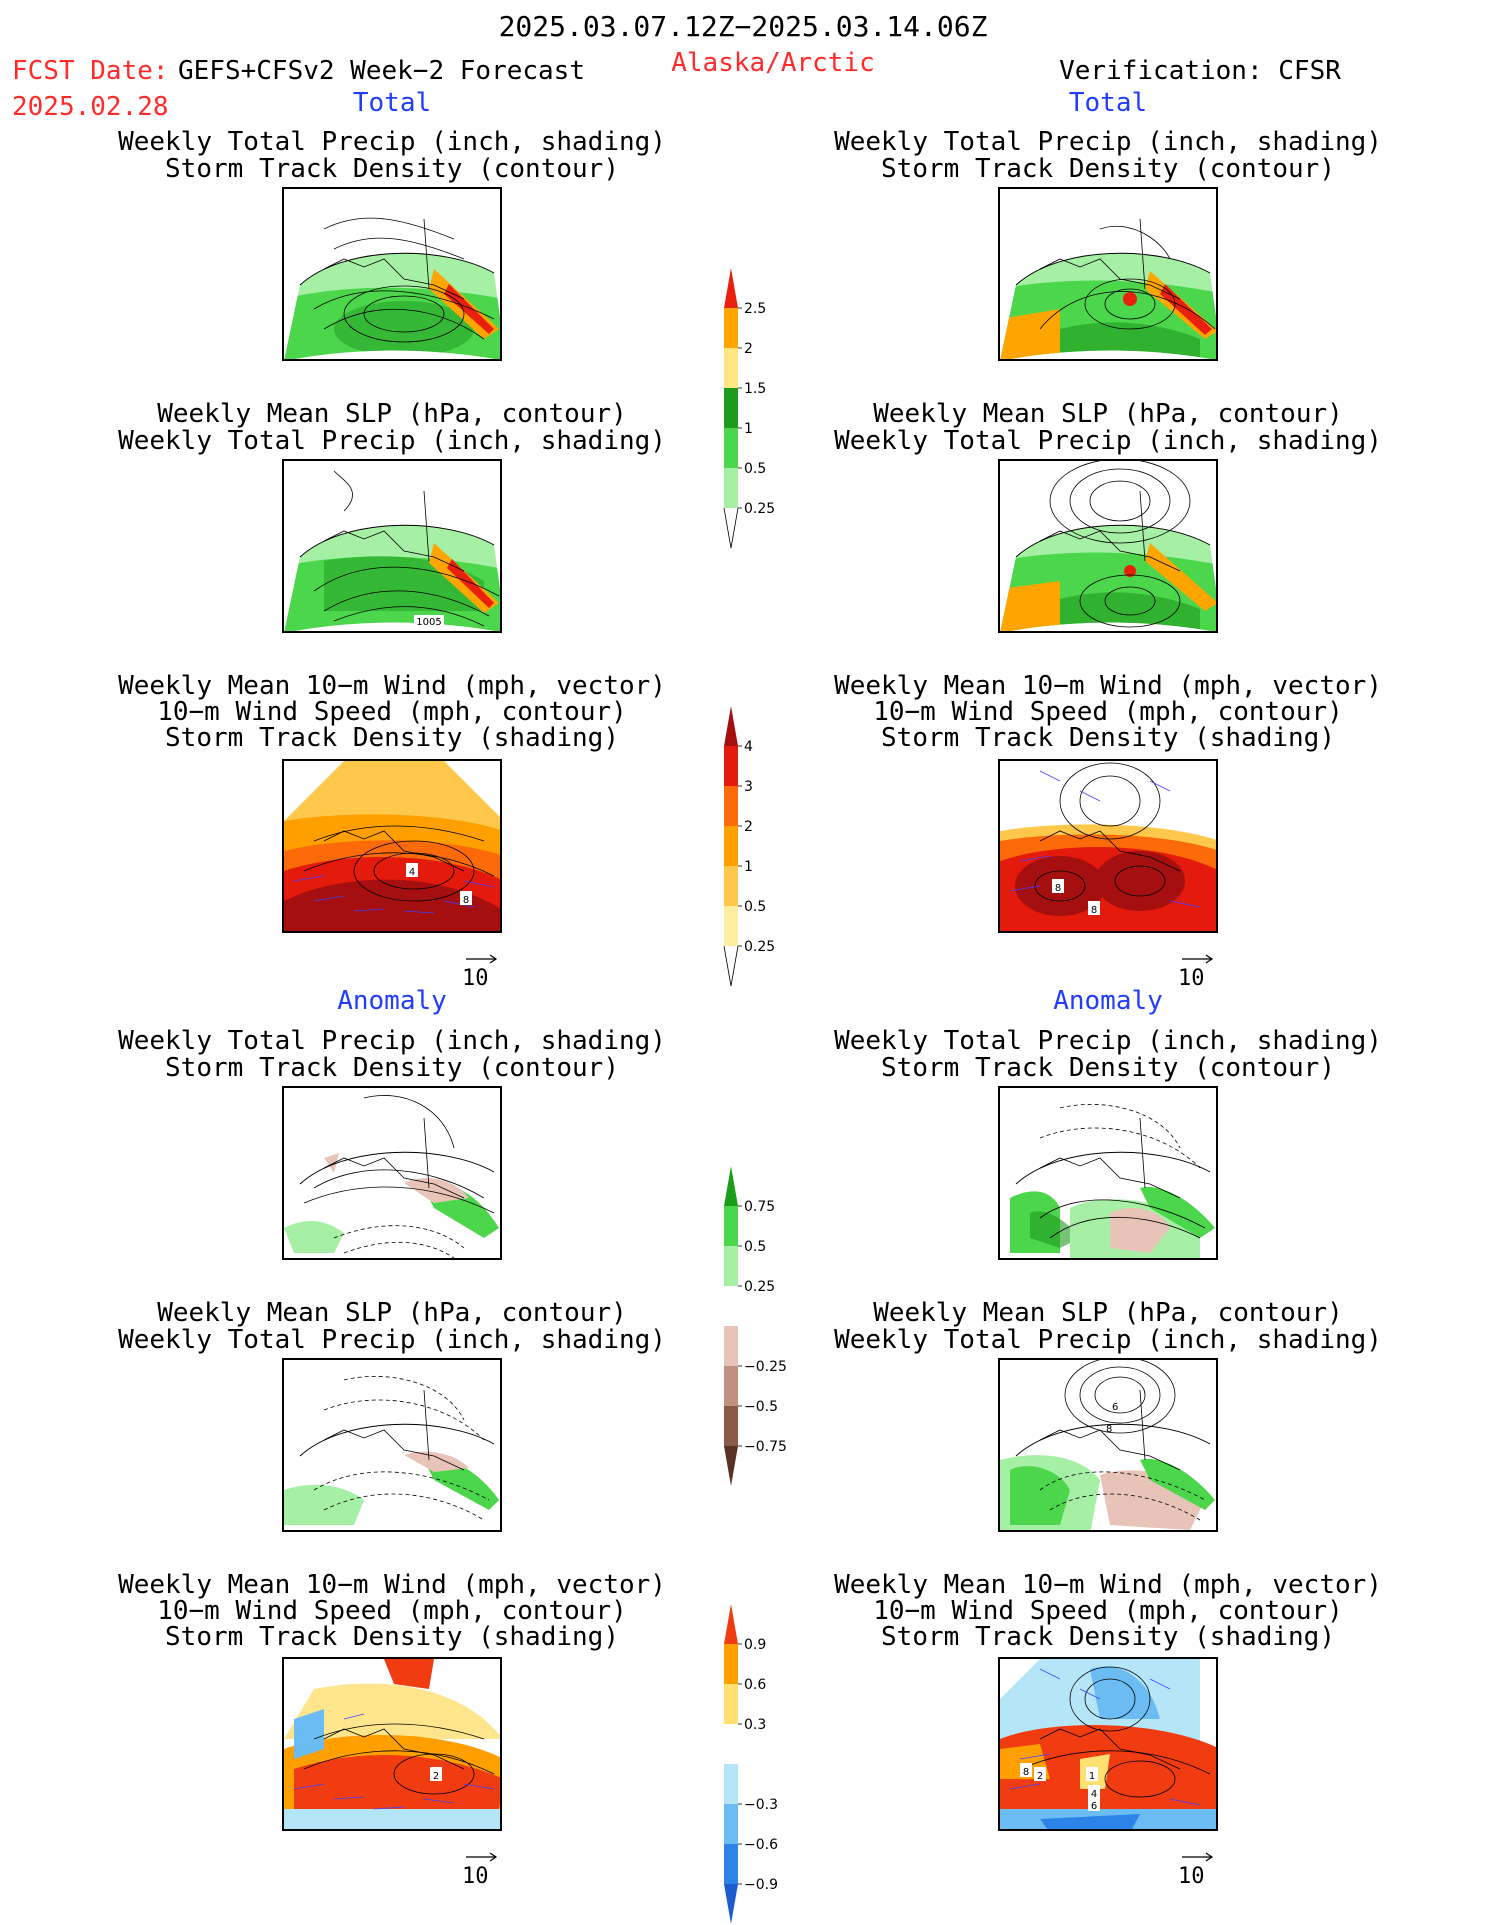  Describe the element at coordinates (392, 686) in the screenshot. I see `title-wind-total-left-1: Weekly Mean 10−m Wind (mph, vector)` at that location.